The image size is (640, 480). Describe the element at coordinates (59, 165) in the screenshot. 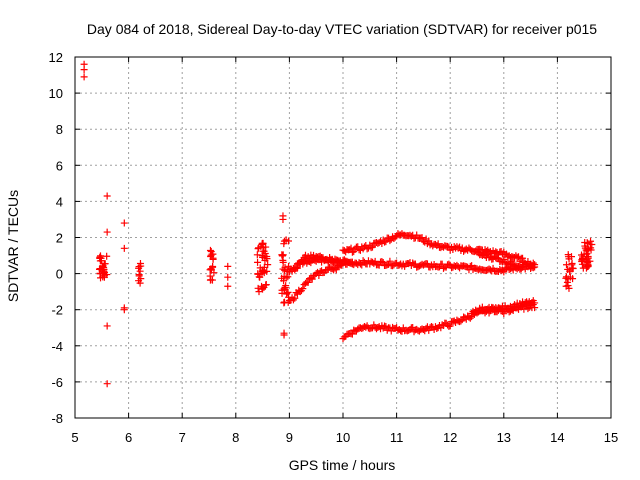

I see `y-tick-label: 6` at that location.